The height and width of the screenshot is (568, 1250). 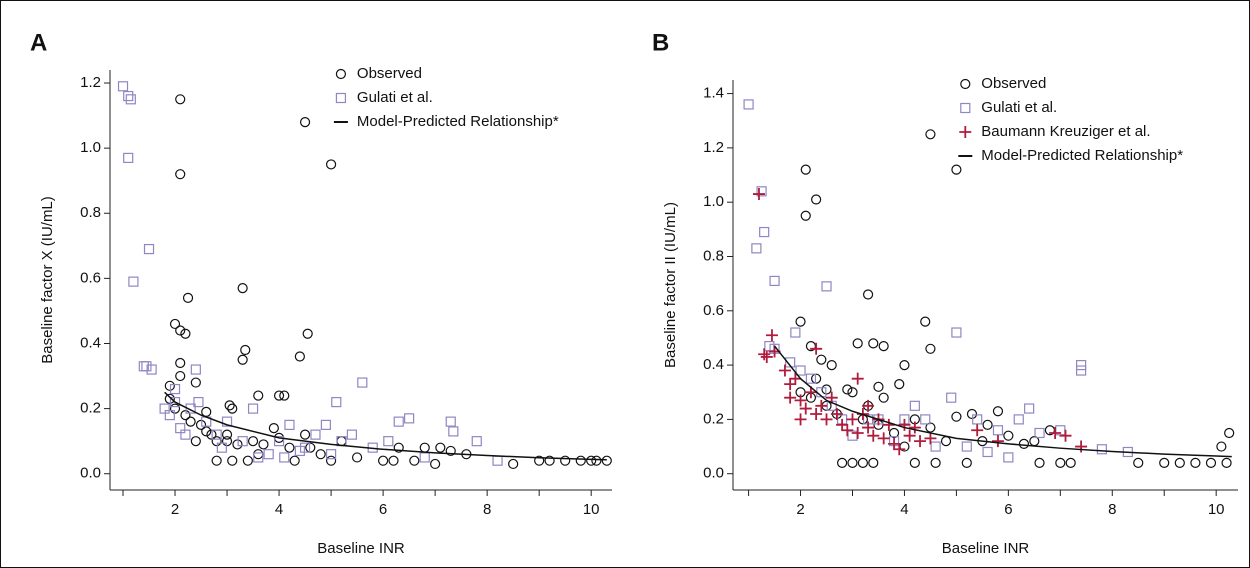 I want to click on y-axis-label: Baseline factor X (IU/mL), so click(x=47, y=280).